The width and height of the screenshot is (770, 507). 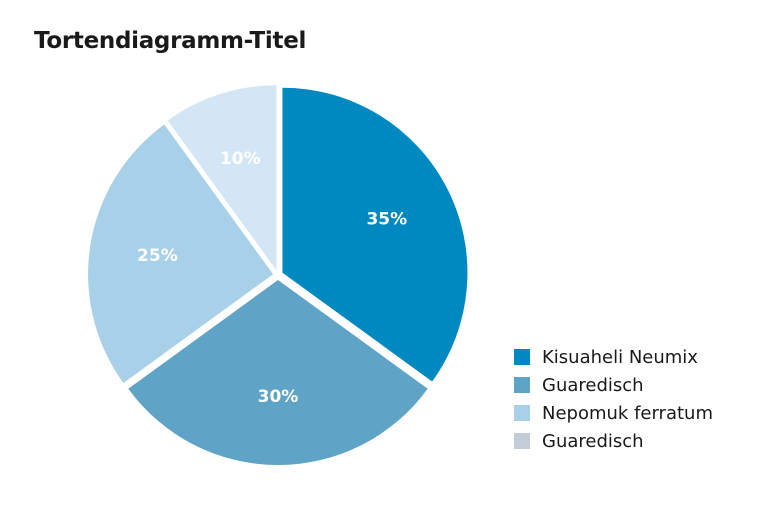 I want to click on legend-item: Kisuaheli Neumix, so click(x=613, y=357).